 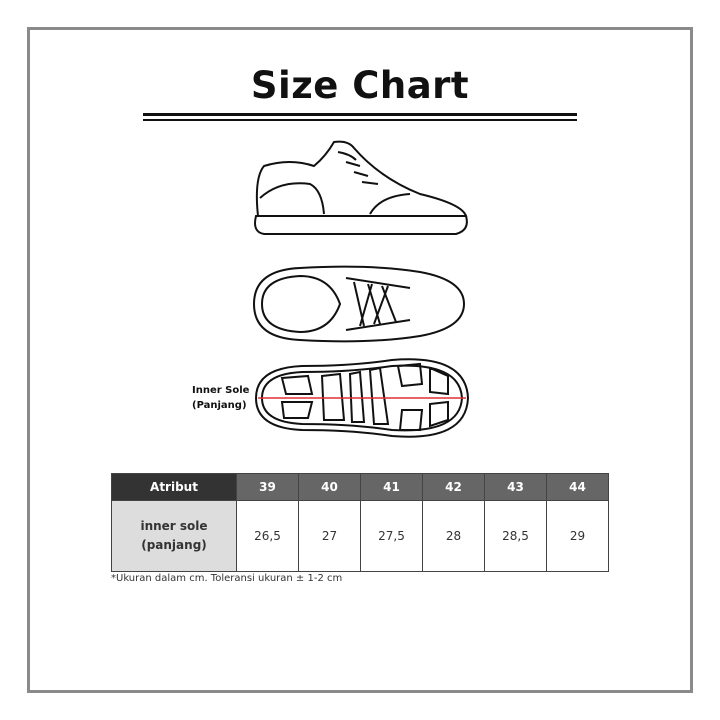 I want to click on shoe-side-view-illustration, so click(x=361, y=187).